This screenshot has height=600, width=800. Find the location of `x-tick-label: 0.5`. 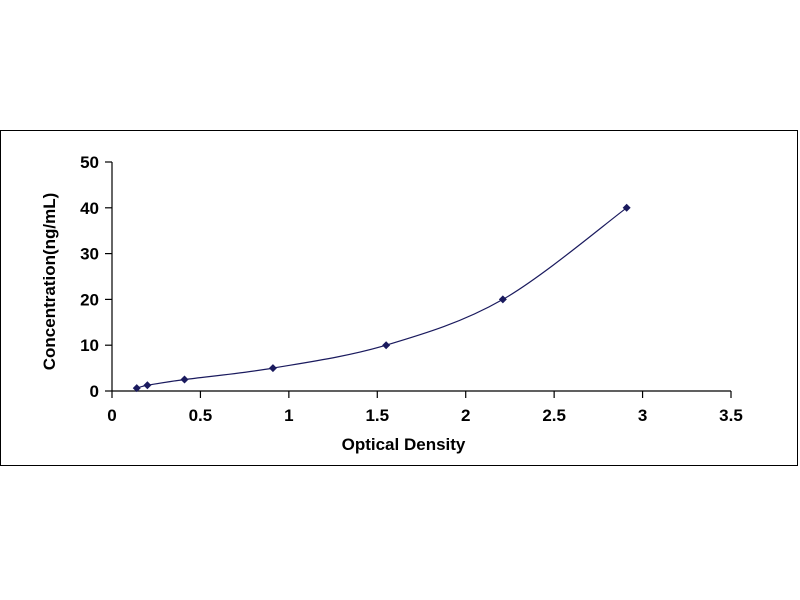

x-tick-label: 0.5 is located at coordinates (201, 415).